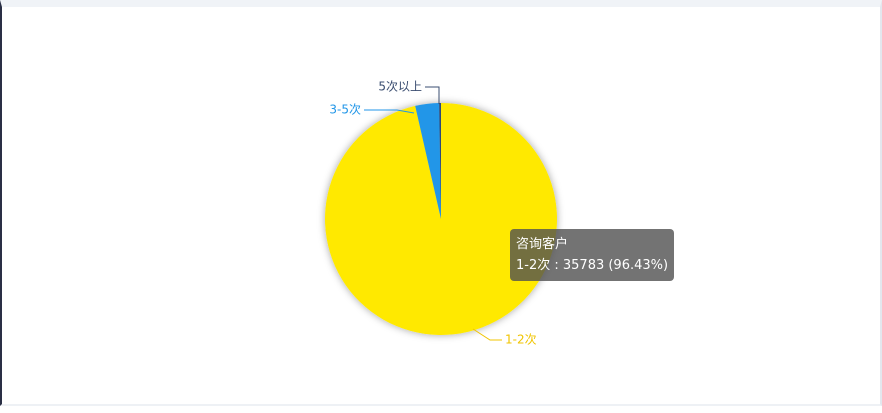 Image resolution: width=882 pixels, height=413 pixels. I want to click on slice-label: 5次以上, so click(400, 87).